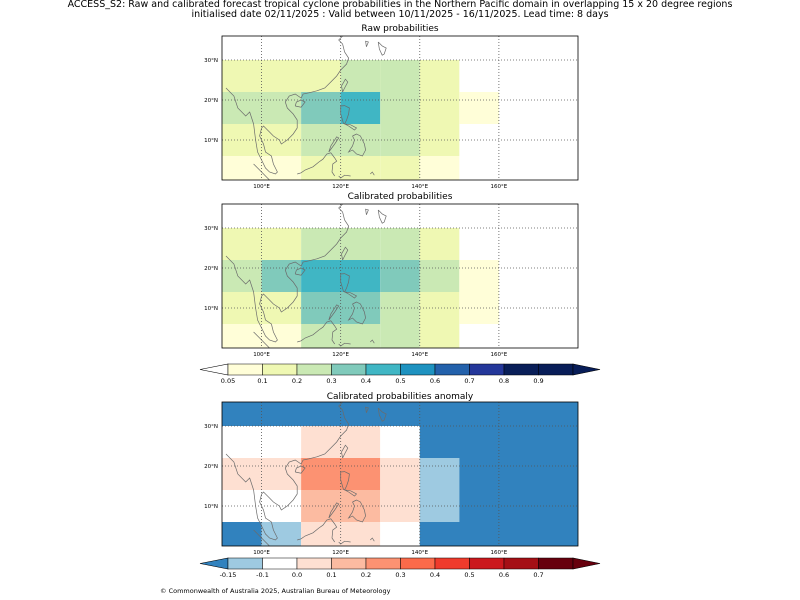 The height and width of the screenshot is (600, 800). Describe the element at coordinates (504, 575) in the screenshot. I see `anomaly-colorbar-tick-label: 0.6` at that location.